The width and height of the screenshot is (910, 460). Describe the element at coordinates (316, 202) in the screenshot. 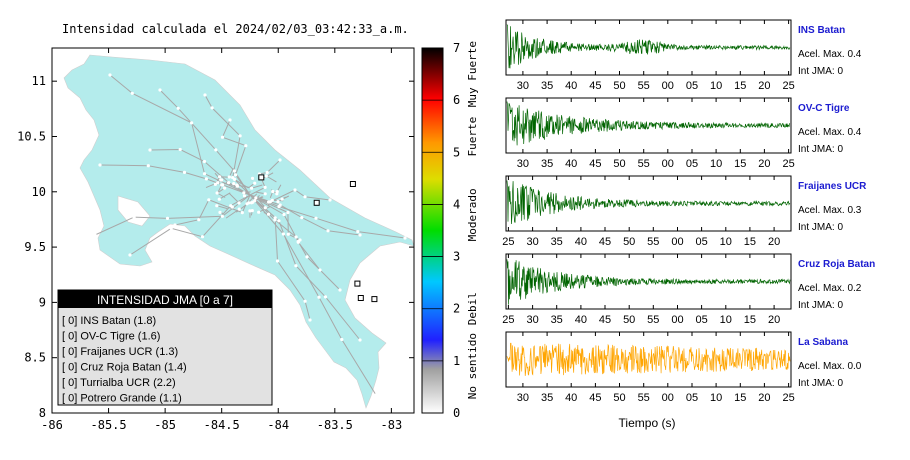

I see `station-marker` at that location.